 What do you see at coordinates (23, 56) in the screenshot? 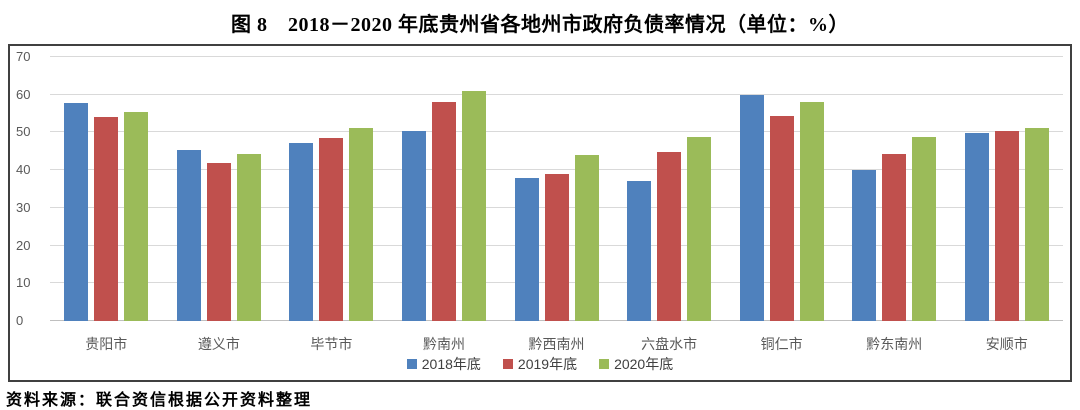
I see `y-tick-label: 70` at bounding box center [23, 56].